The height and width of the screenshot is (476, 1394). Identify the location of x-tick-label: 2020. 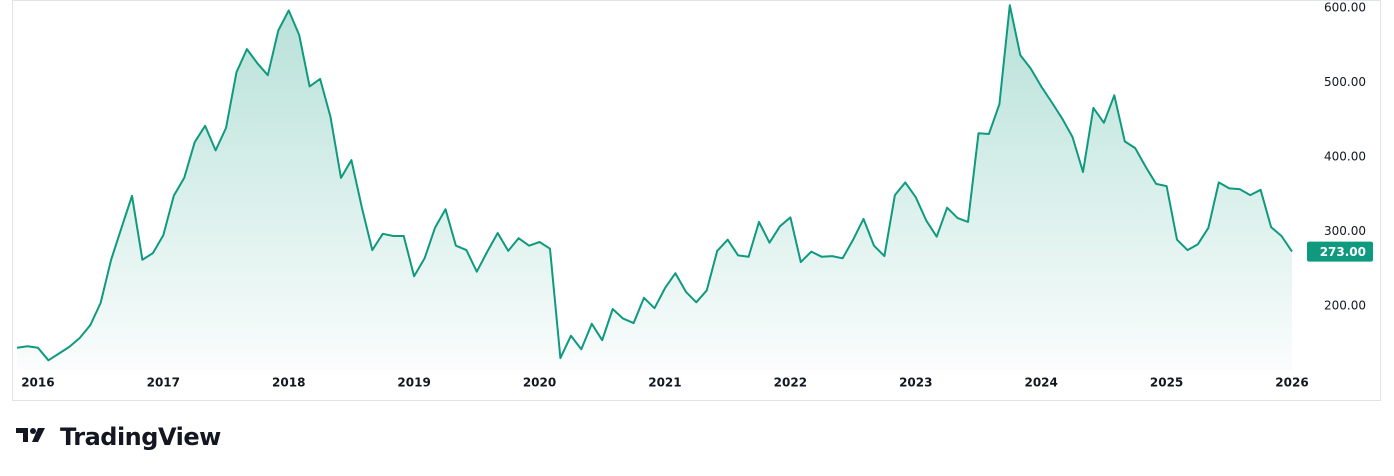
(539, 383).